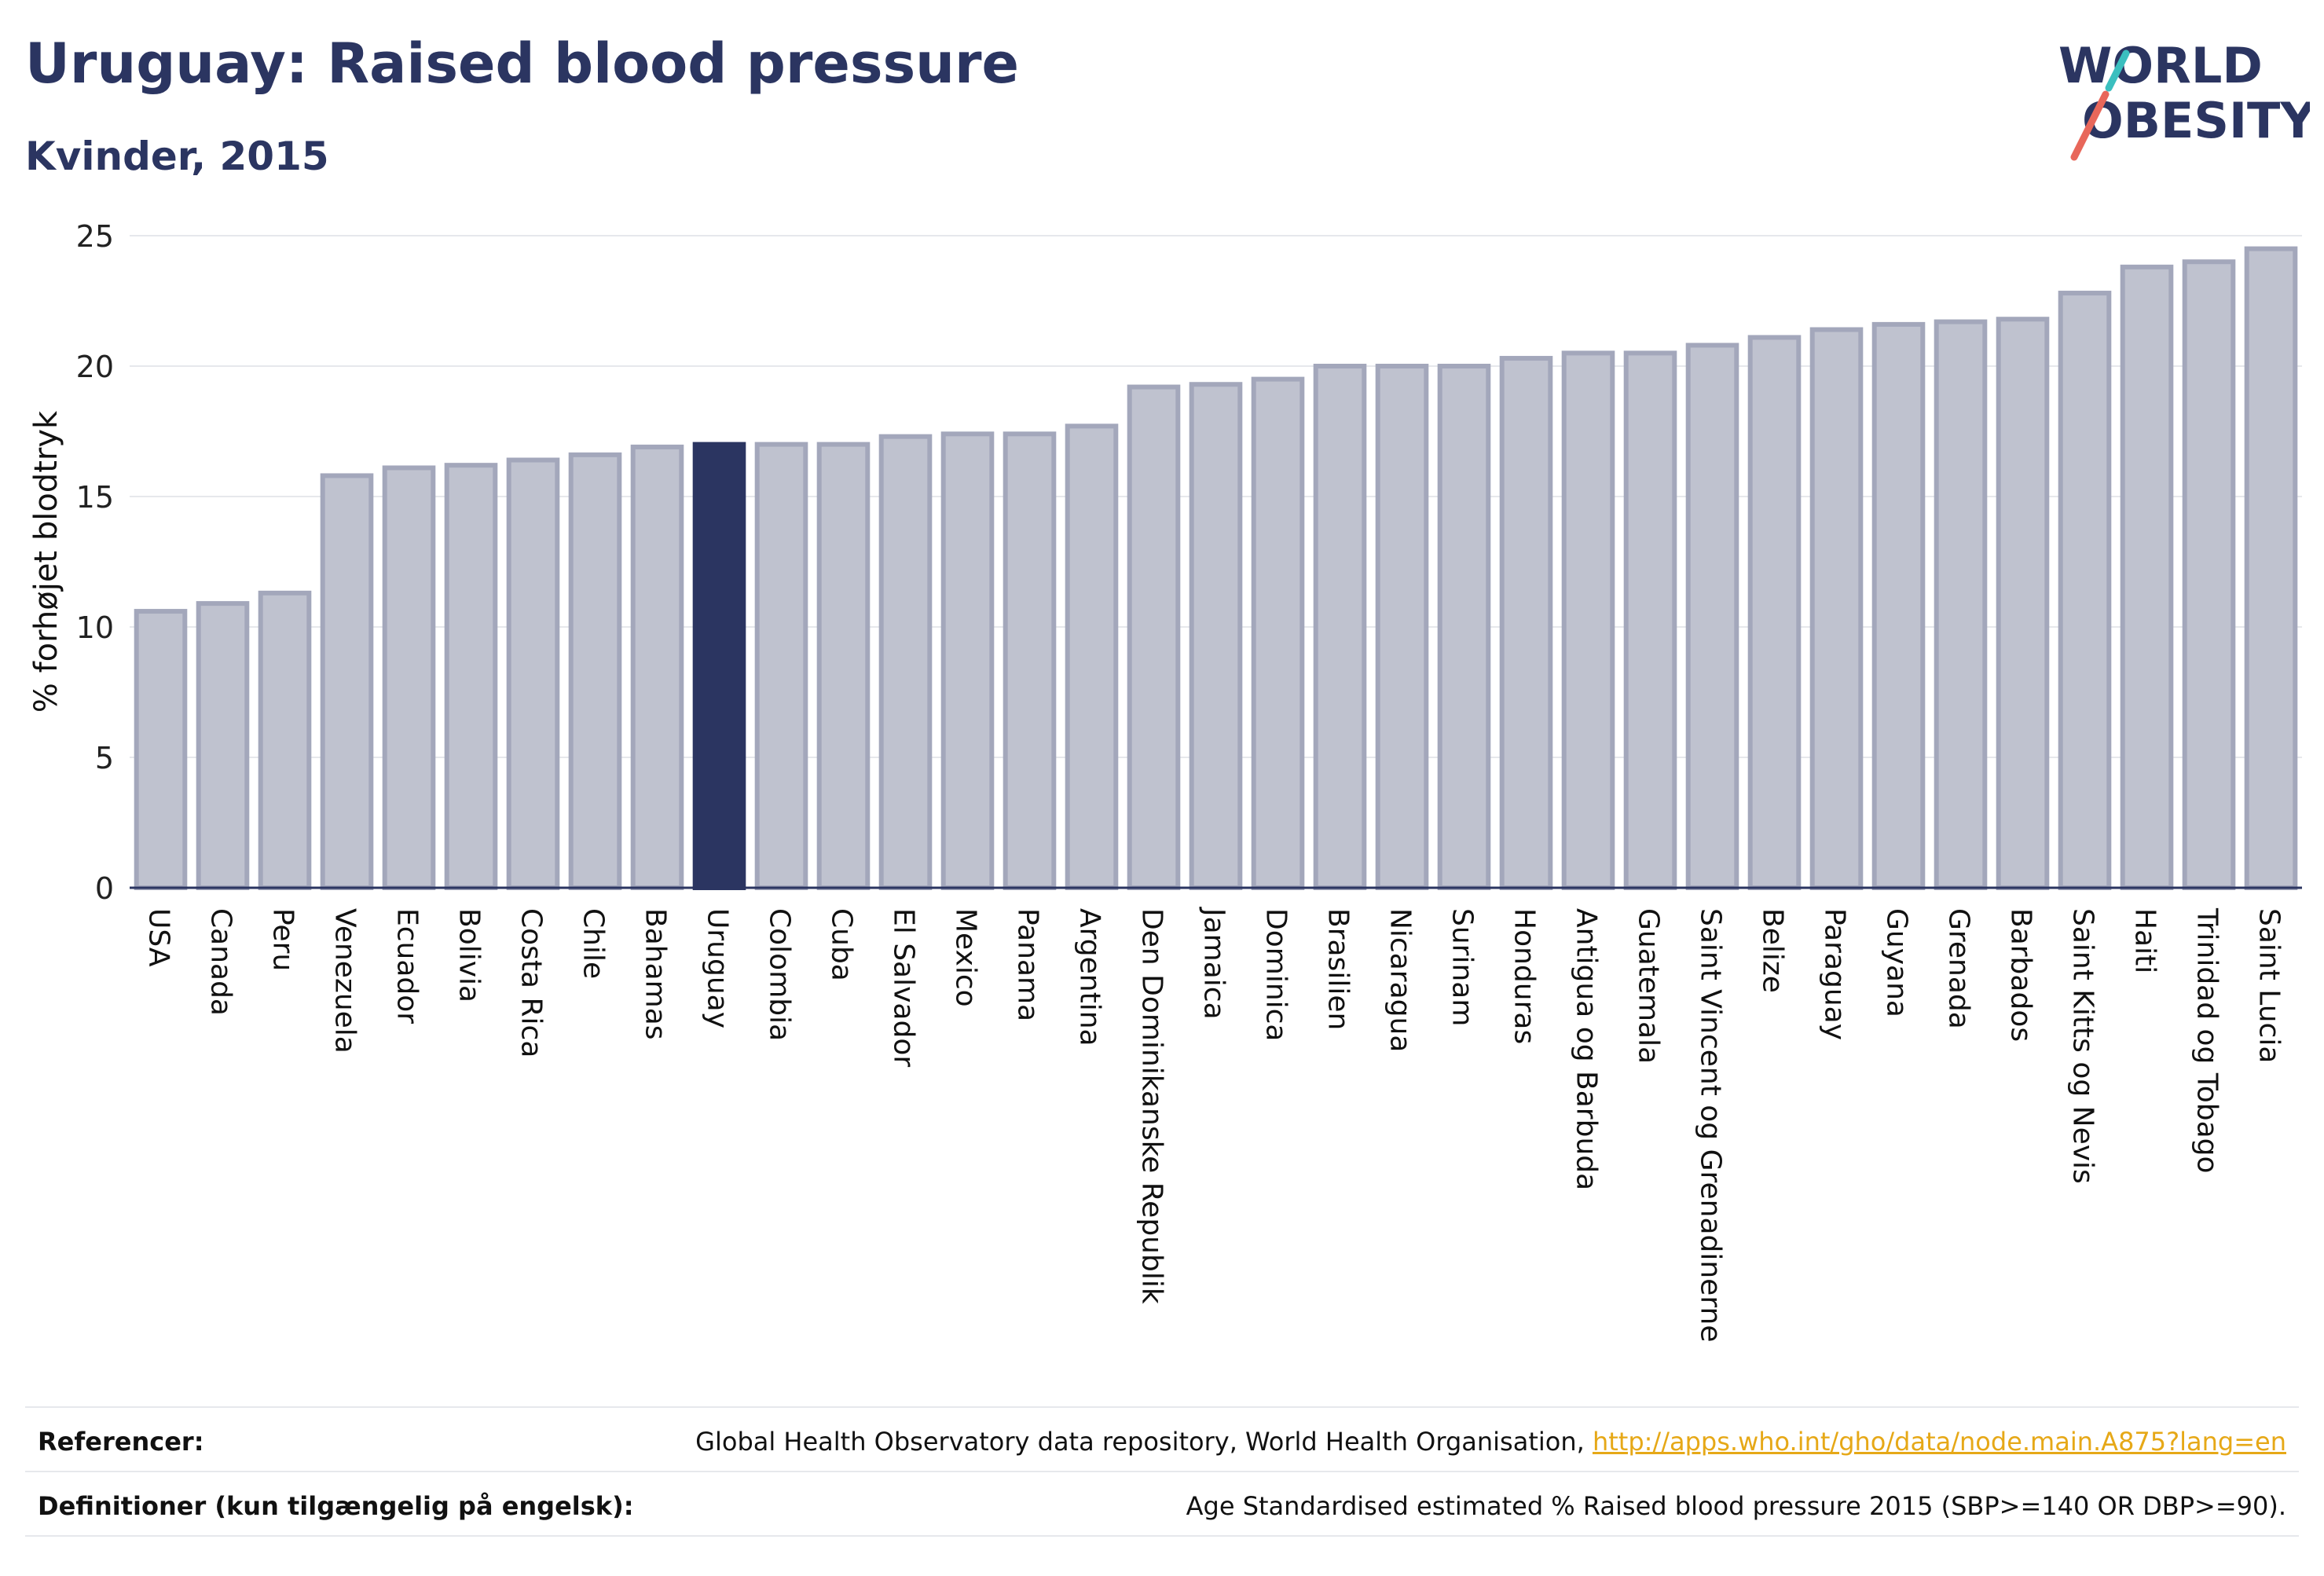  What do you see at coordinates (95, 367) in the screenshot?
I see `y-tick-label: 20` at bounding box center [95, 367].